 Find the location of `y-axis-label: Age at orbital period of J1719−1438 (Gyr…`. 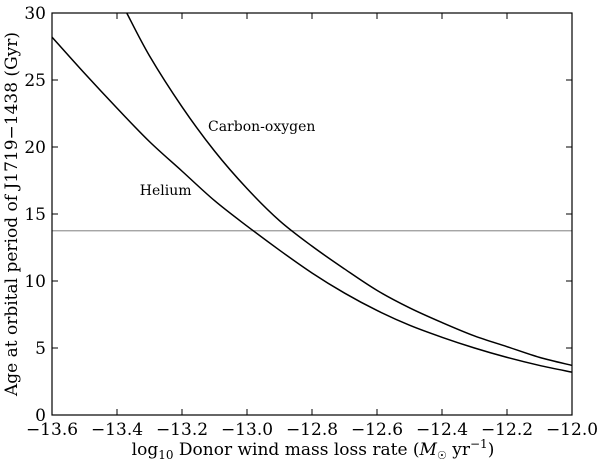

y-axis-label: Age at orbital period of J1719−1438 (Gyr… is located at coordinates (12, 214).